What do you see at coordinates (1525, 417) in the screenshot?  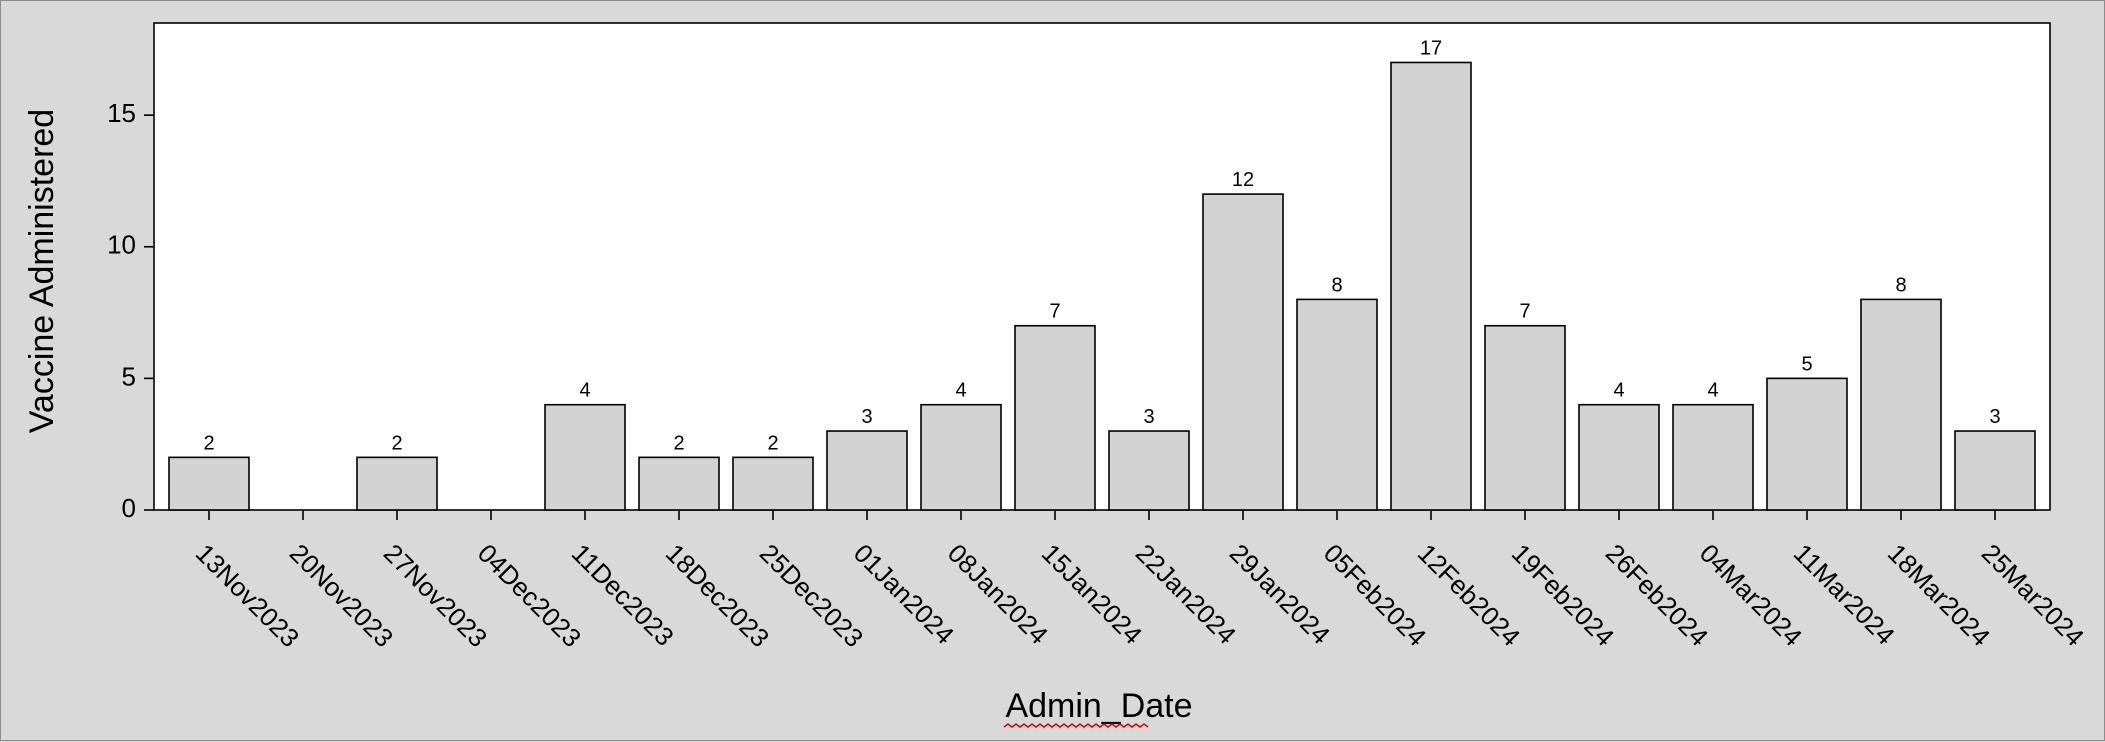 I see `bar-19Feb2024` at bounding box center [1525, 417].